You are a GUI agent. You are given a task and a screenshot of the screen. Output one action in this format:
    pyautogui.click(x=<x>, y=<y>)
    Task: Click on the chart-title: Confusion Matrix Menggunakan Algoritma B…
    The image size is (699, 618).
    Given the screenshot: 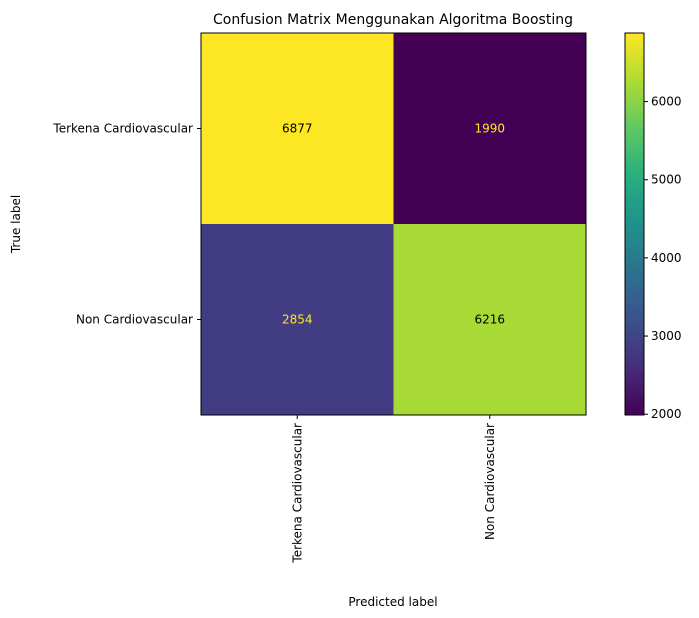 What is the action you would take?
    pyautogui.click(x=393, y=20)
    